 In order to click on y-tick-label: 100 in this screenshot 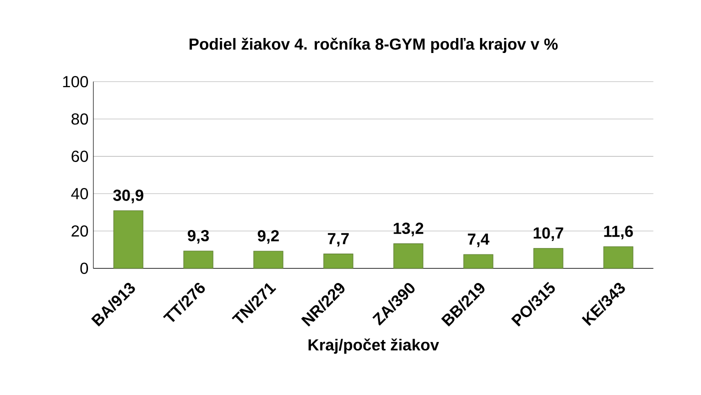, I will do `click(75, 82)`.